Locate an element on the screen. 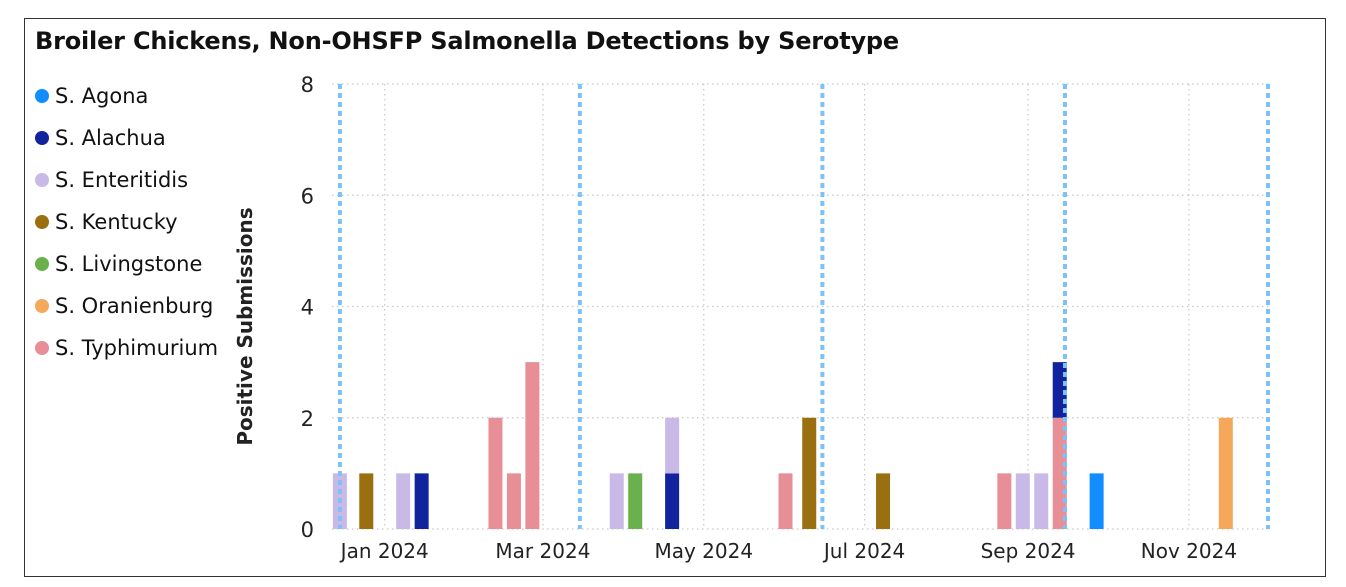 The image size is (1346, 587). x-tick-label: Sep 2024 is located at coordinates (1028, 551).